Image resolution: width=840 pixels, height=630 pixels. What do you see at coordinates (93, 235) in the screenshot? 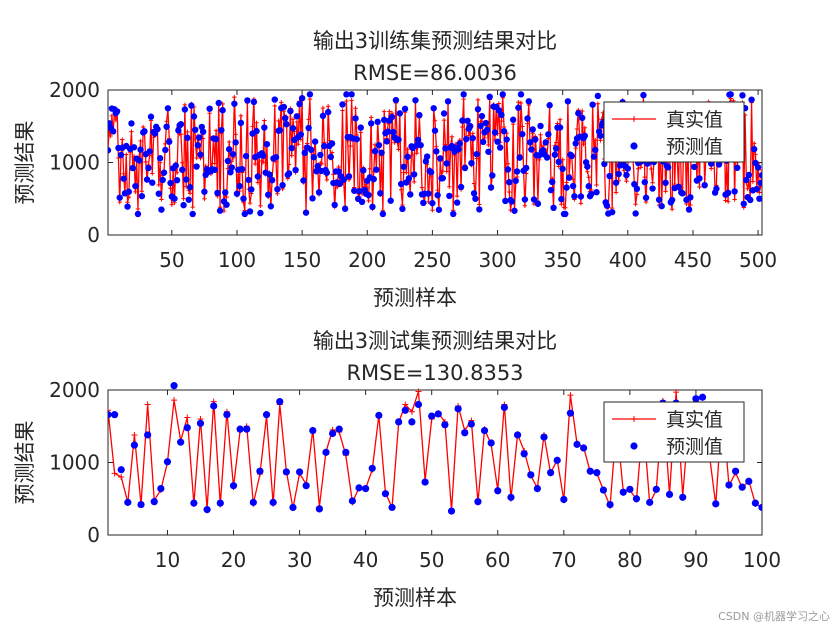
I see `y-tick-label: 0` at bounding box center [93, 235].